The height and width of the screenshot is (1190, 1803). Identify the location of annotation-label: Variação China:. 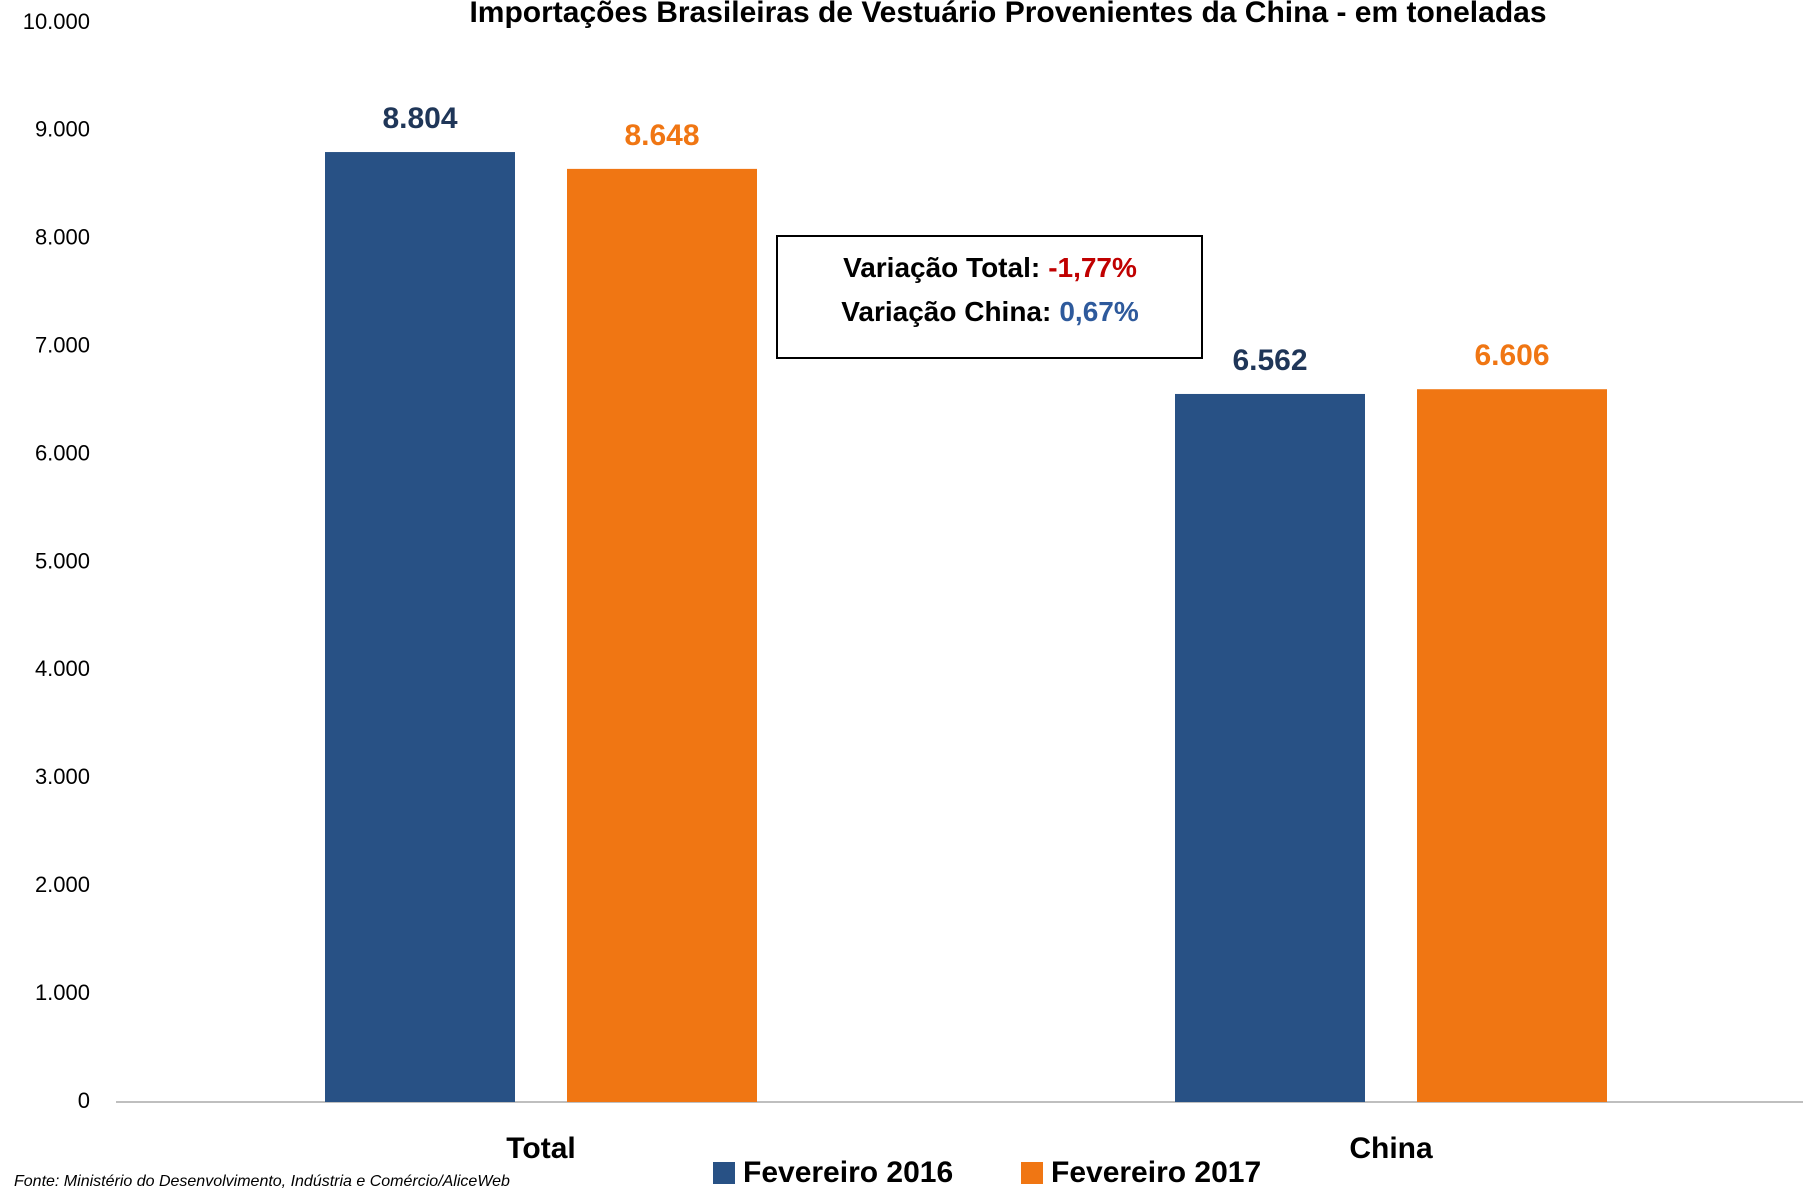
(946, 311).